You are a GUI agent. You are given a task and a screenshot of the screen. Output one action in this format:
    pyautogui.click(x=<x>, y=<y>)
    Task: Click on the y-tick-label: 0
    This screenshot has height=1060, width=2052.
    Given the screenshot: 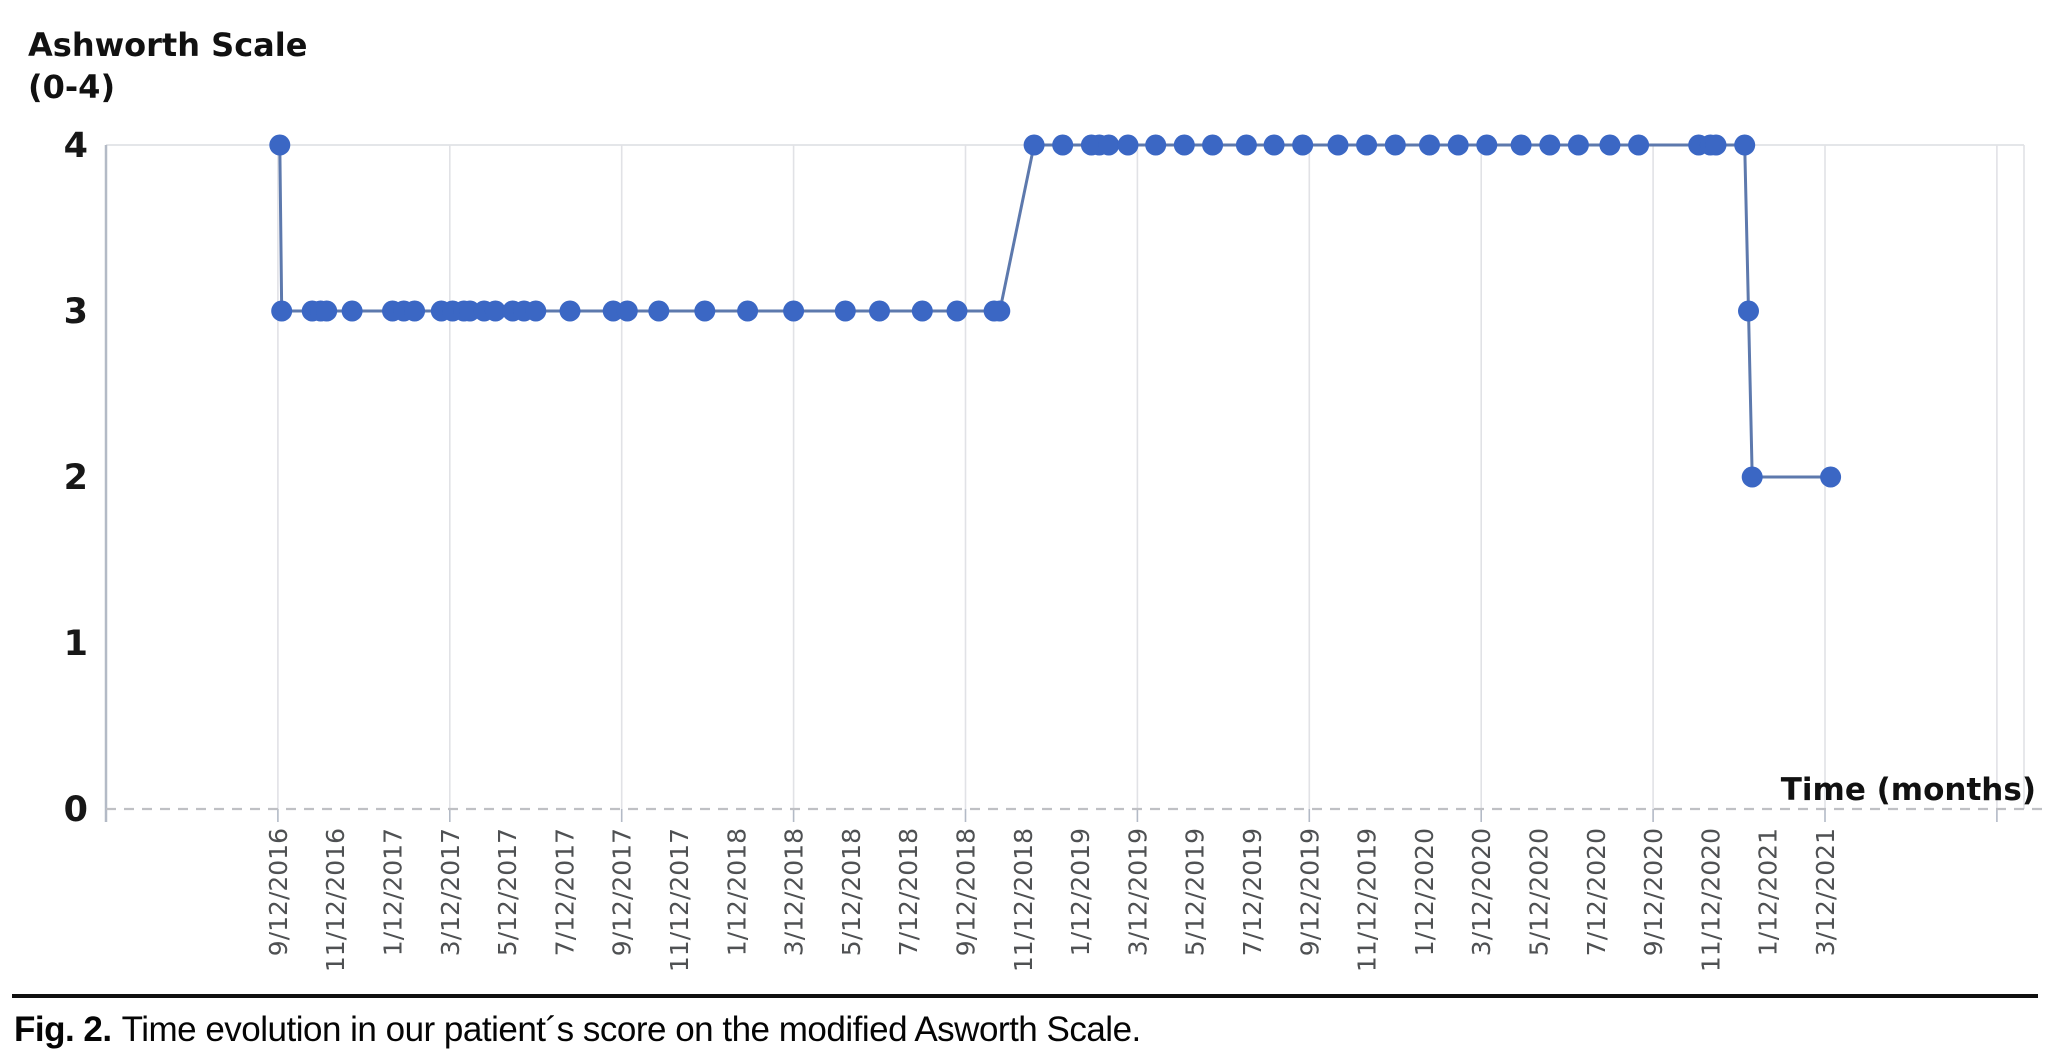 What is the action you would take?
    pyautogui.click(x=76, y=810)
    